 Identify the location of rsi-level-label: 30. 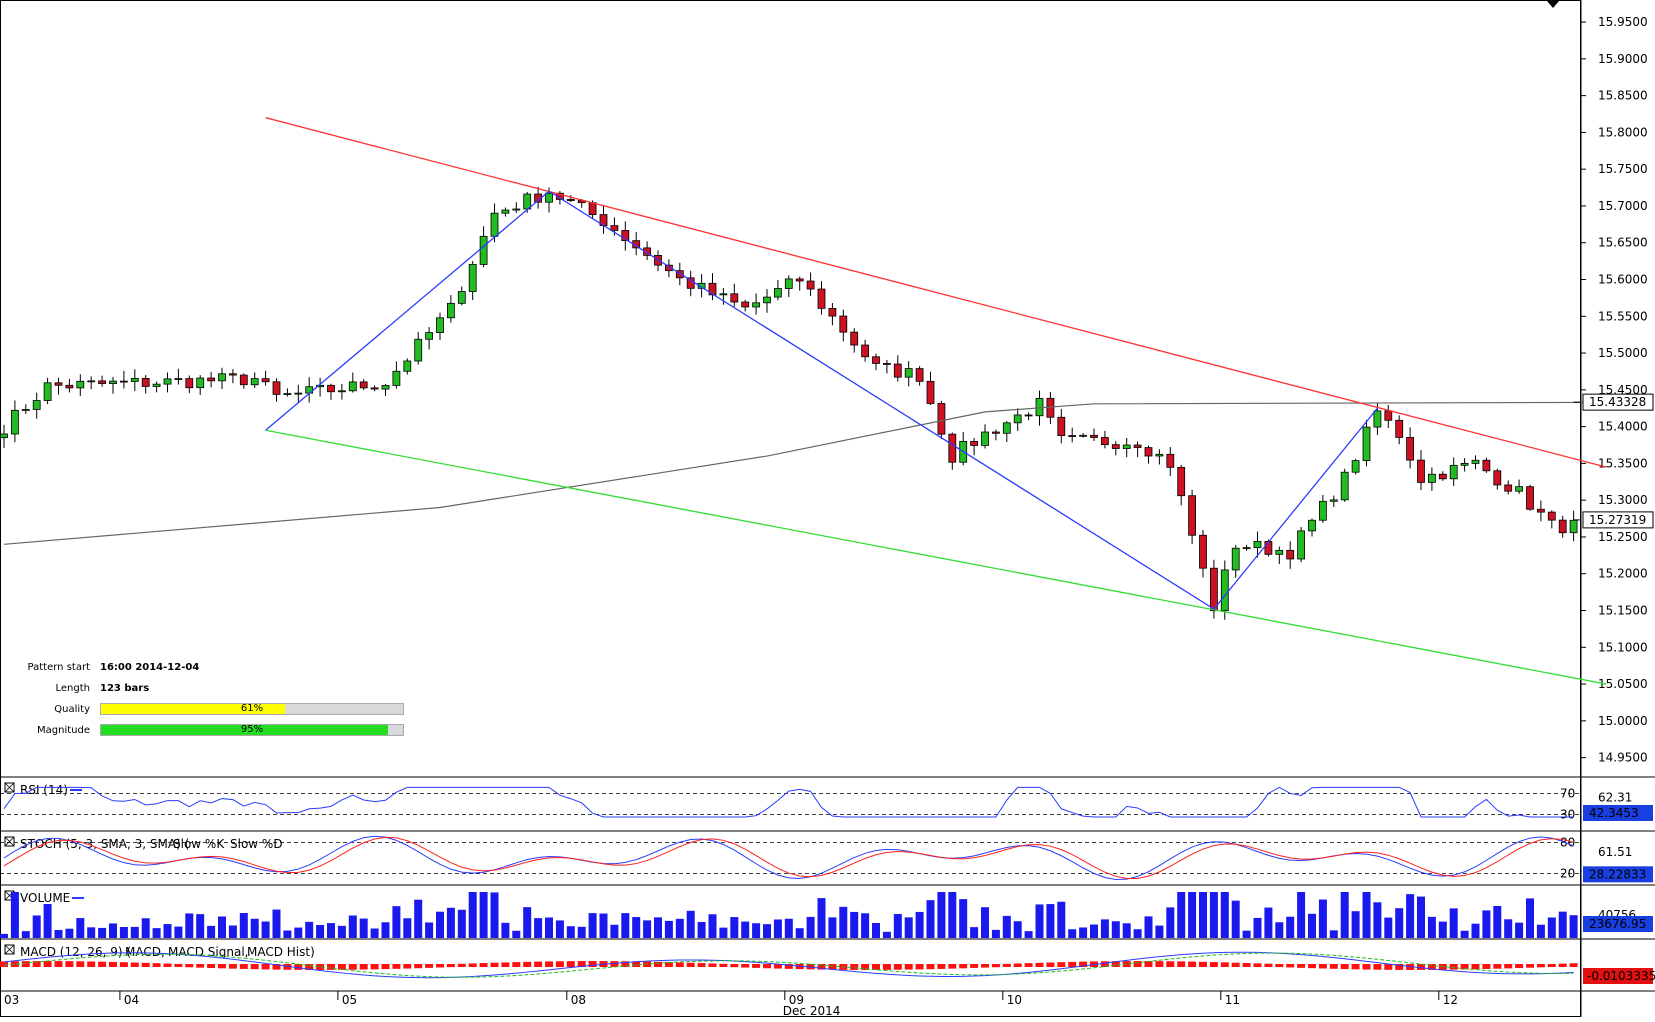
(1567, 814).